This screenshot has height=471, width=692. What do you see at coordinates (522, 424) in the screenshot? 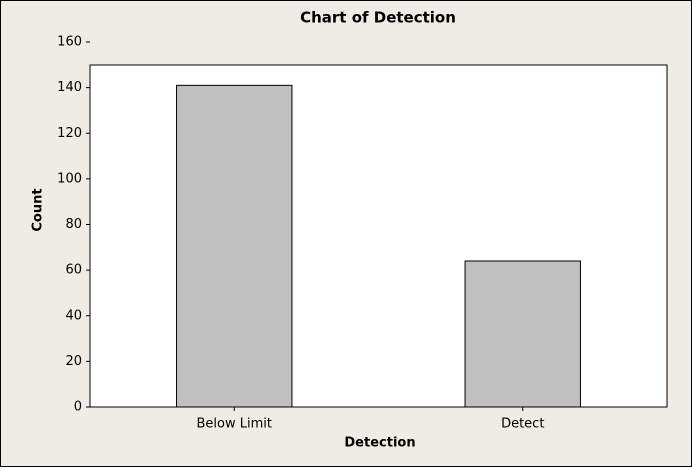
I see `x-tick-label: Detect` at bounding box center [522, 424].